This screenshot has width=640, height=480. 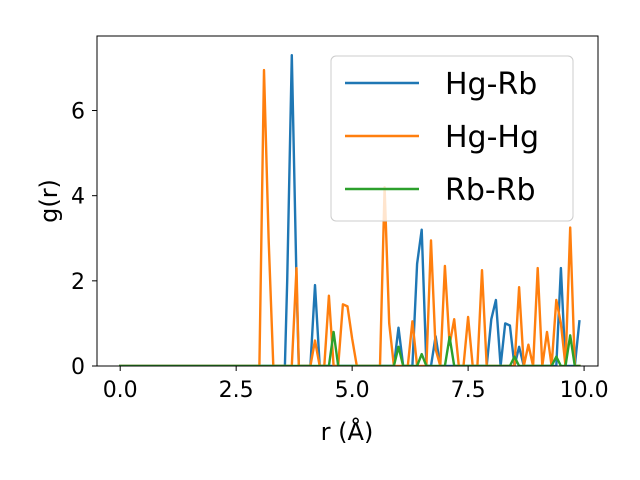 I want to click on x-tick-label: 10.0, so click(x=584, y=390).